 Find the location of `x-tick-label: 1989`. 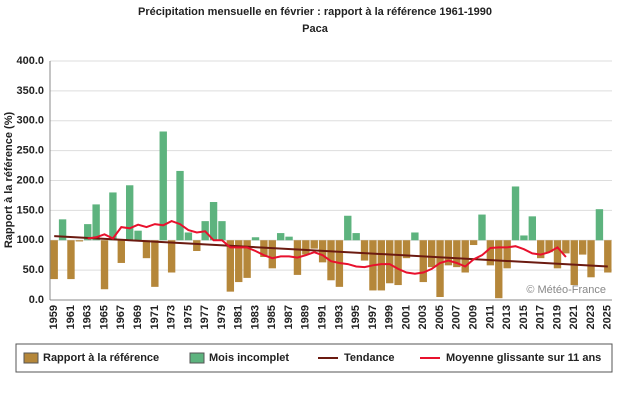

x-tick-label: 1989 is located at coordinates (306, 317).